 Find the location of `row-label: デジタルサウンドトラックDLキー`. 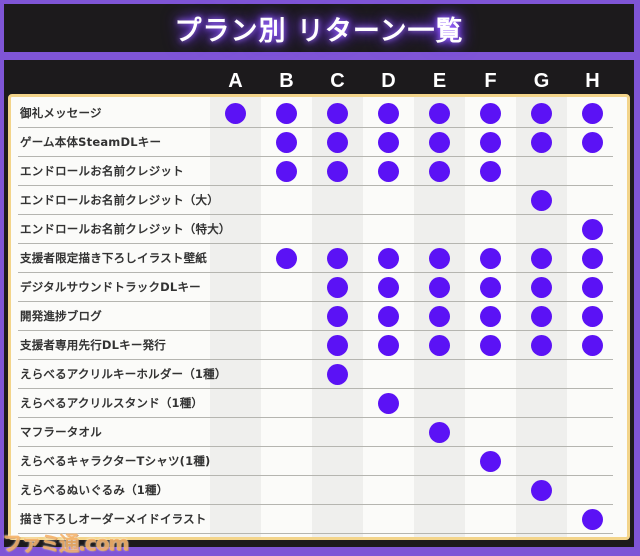

row-label: デジタルサウンドトラックDLキー is located at coordinates (110, 287).